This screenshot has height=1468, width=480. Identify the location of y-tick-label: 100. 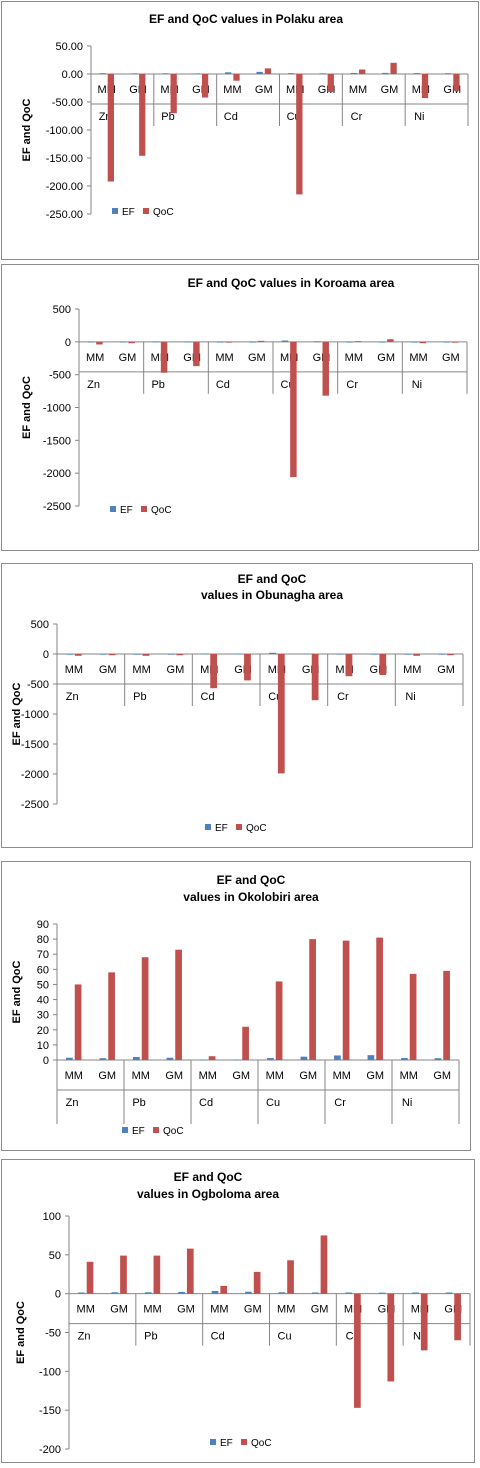
(52, 1217).